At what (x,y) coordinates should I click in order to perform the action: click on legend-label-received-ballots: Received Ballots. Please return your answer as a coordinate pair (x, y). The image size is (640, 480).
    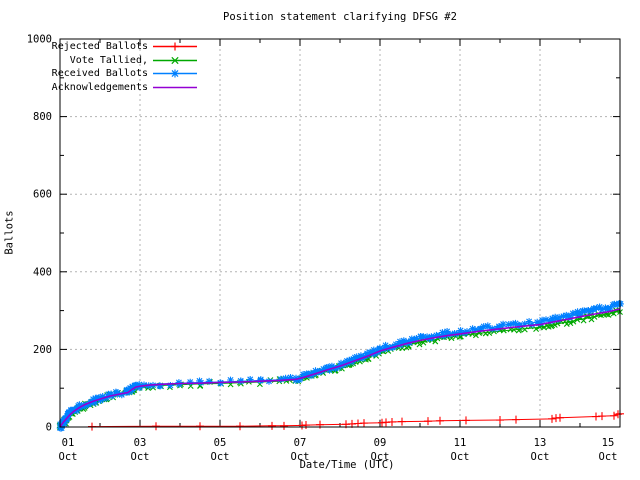
    Looking at the image, I should click on (99, 74).